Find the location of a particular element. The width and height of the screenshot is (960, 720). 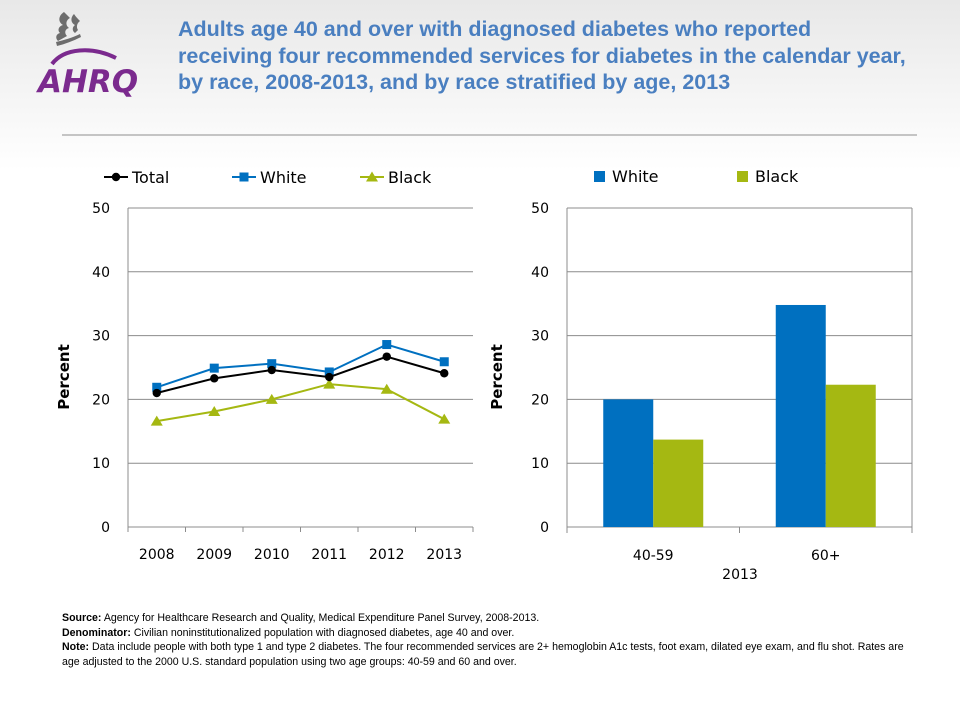

bar-black-60+ is located at coordinates (850, 455).